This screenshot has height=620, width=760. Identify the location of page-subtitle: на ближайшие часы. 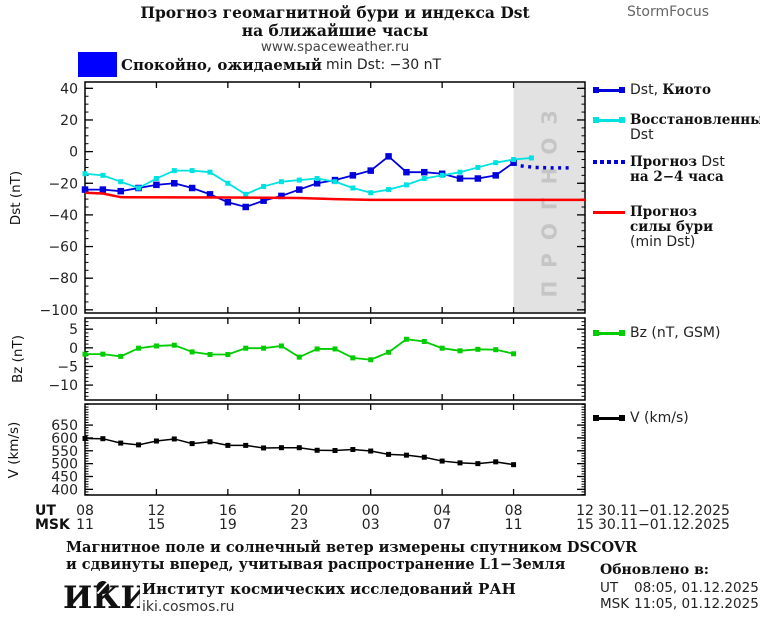
(335, 30).